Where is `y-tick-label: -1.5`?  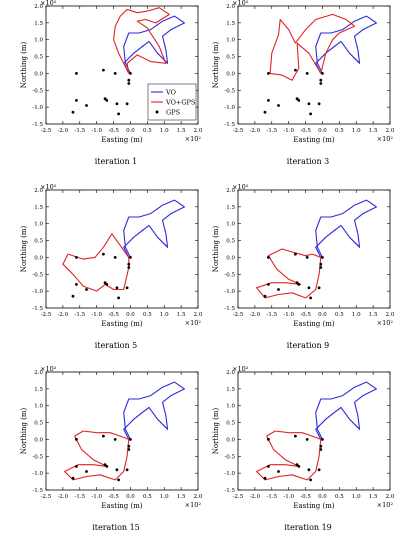 y-tick-label: -1.5 is located at coordinates (229, 491).